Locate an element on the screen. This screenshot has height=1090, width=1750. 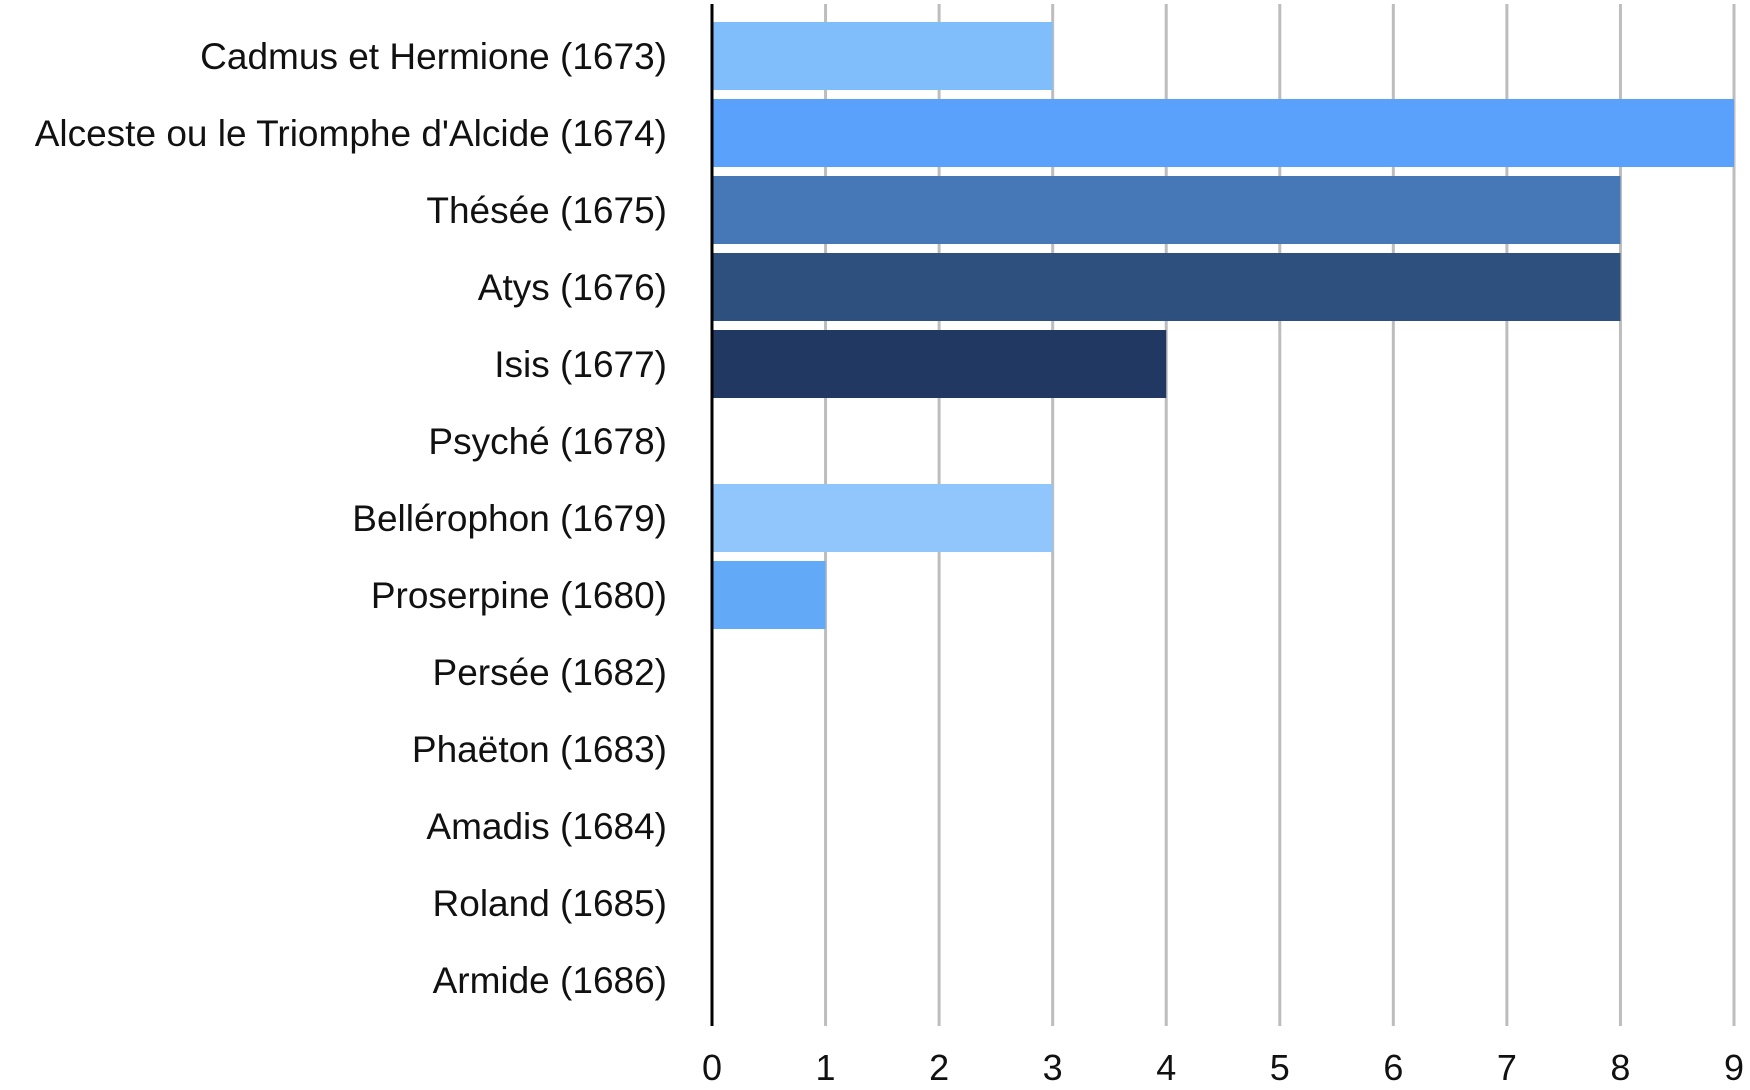
category-label: Thésée (1675) is located at coordinates (546, 210).